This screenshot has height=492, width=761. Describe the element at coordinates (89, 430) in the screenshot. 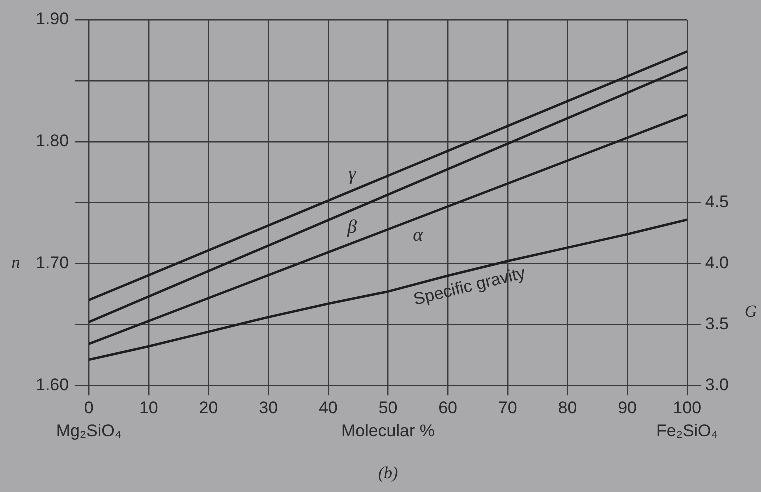

I see `text: Mg₂SiO₄` at that location.